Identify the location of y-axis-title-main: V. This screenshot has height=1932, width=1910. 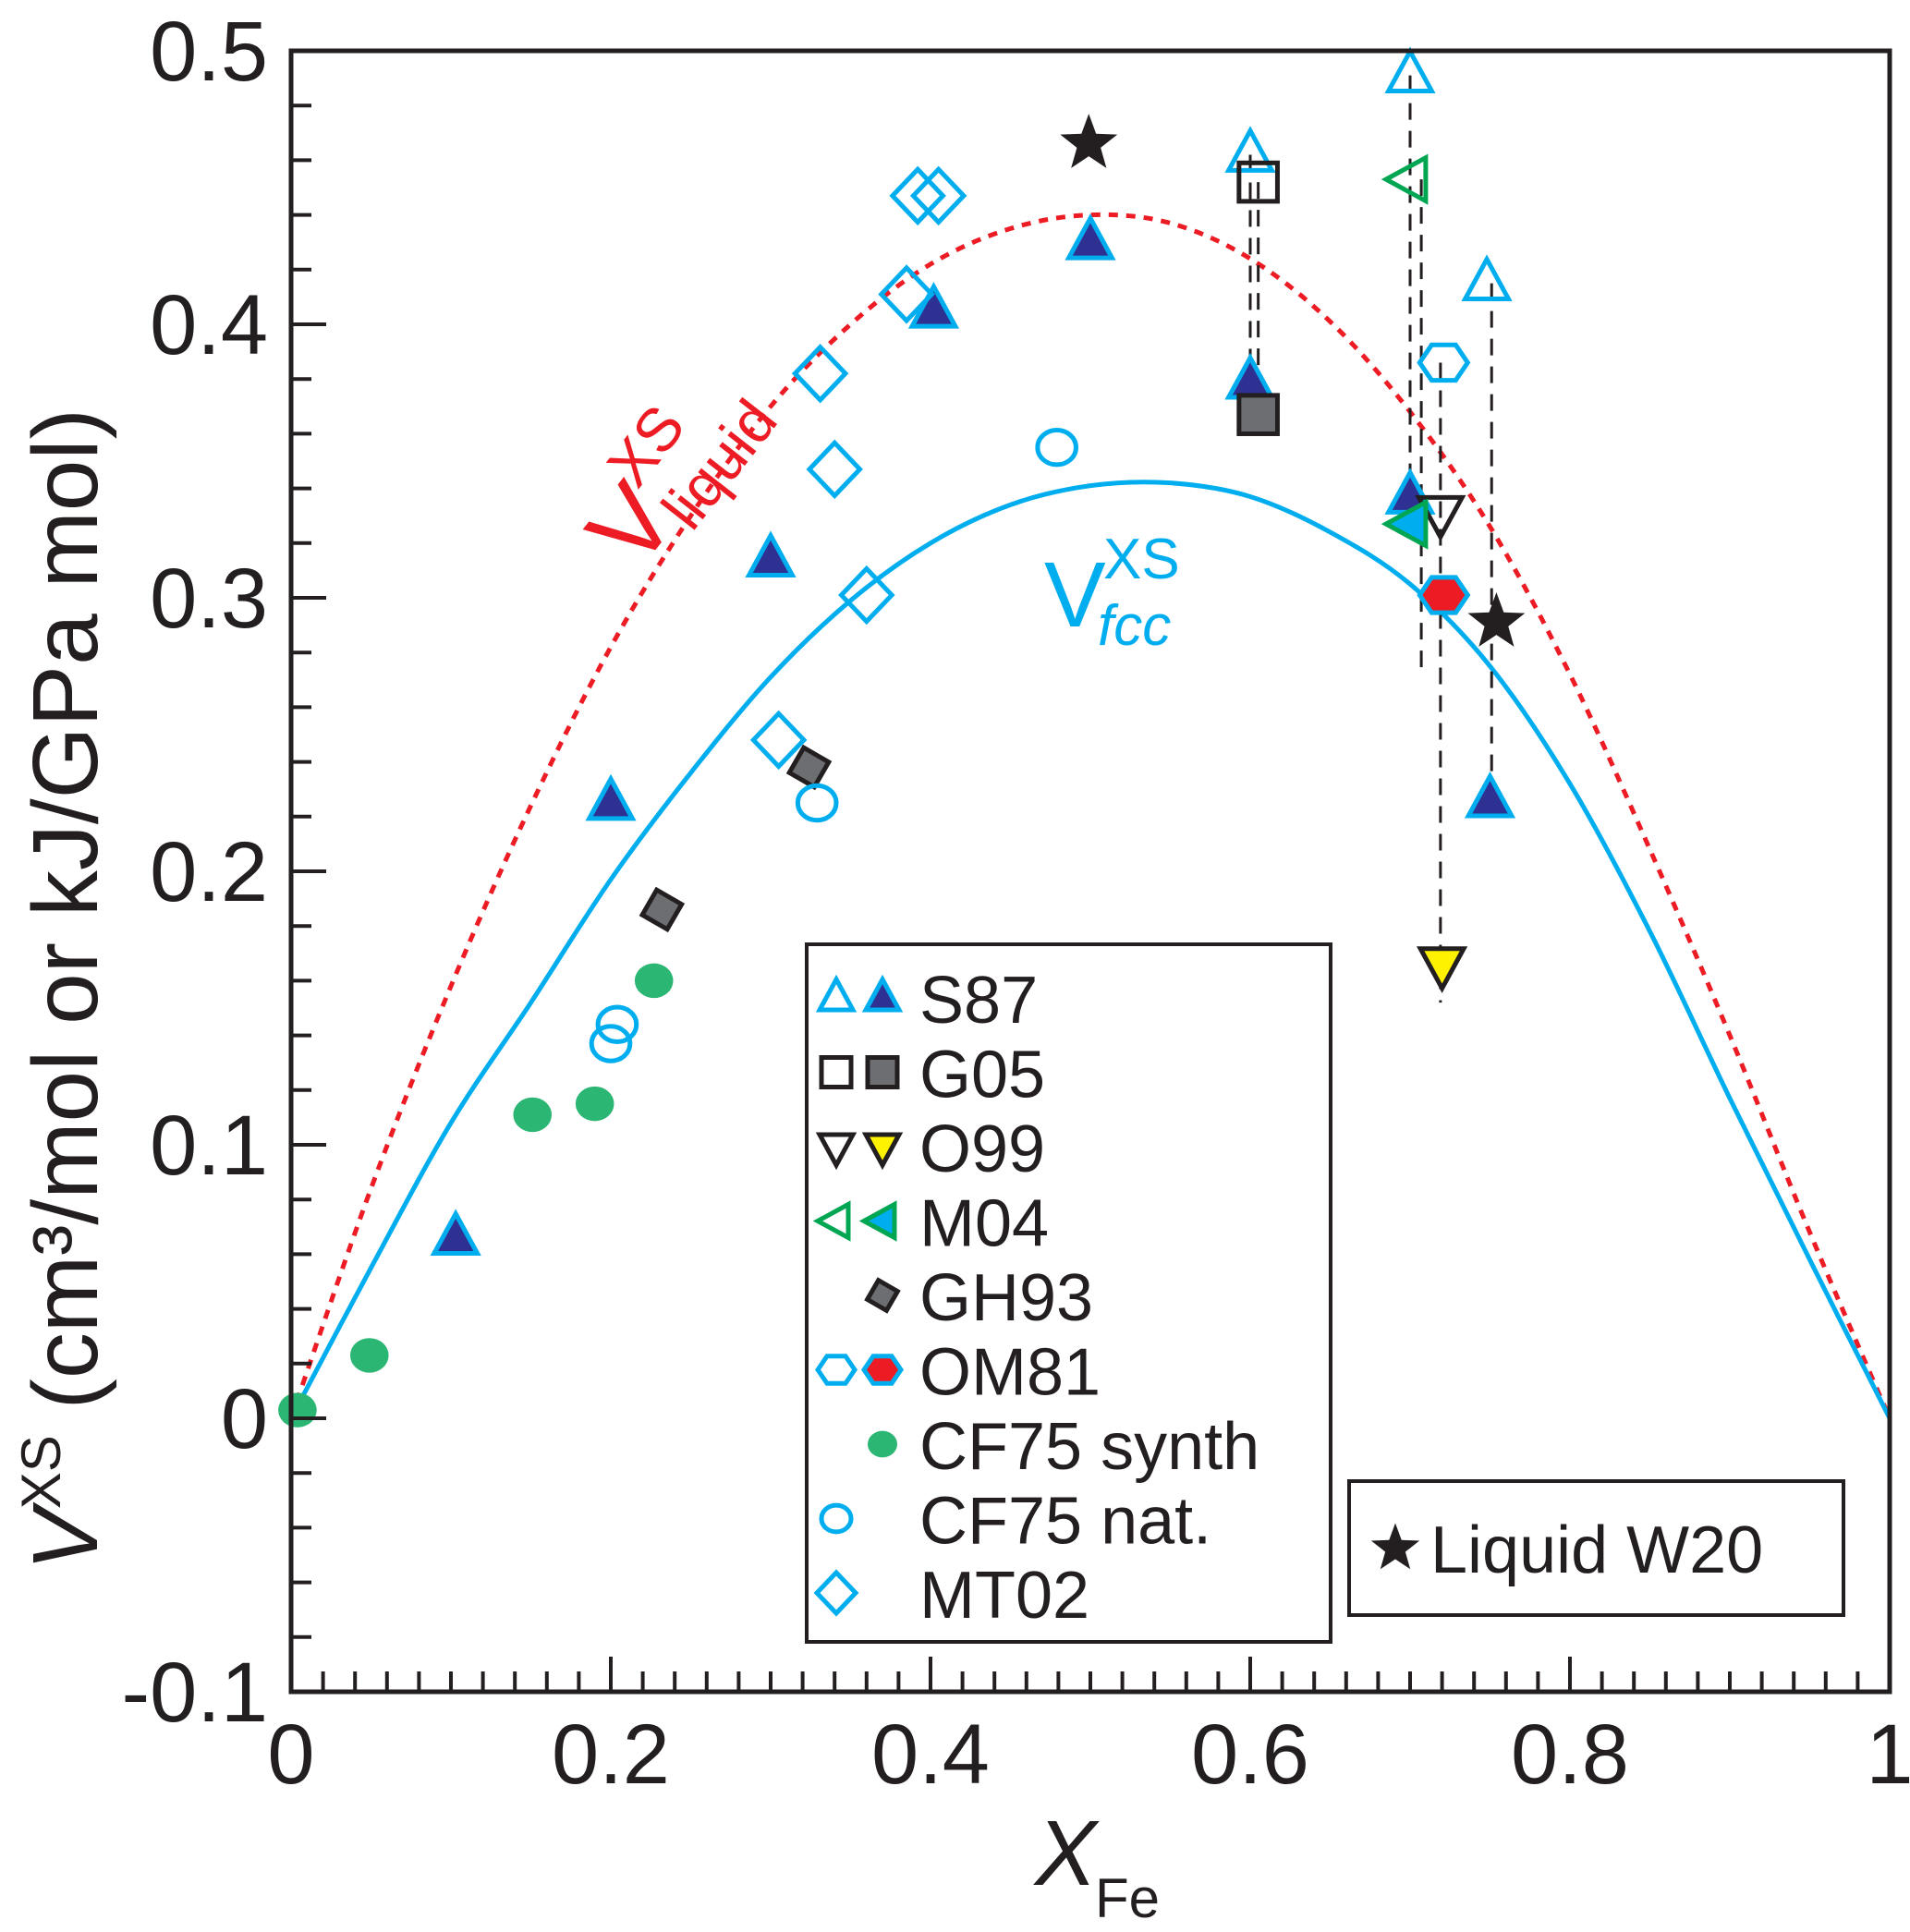
(66, 1536).